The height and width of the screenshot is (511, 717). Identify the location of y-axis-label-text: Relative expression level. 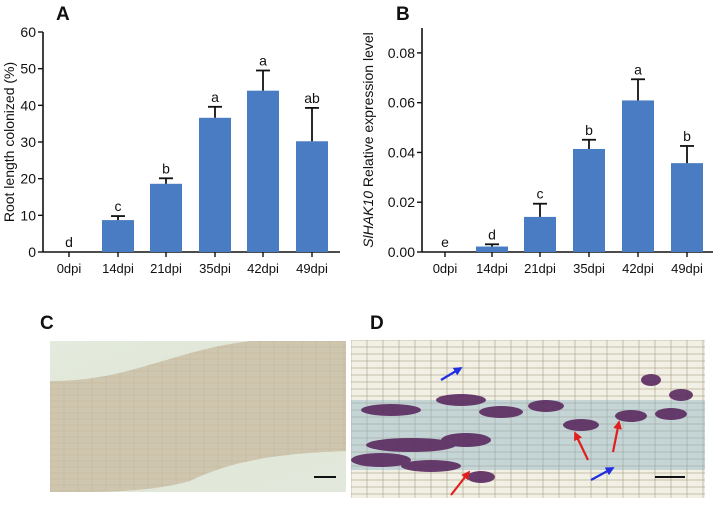
(368, 111).